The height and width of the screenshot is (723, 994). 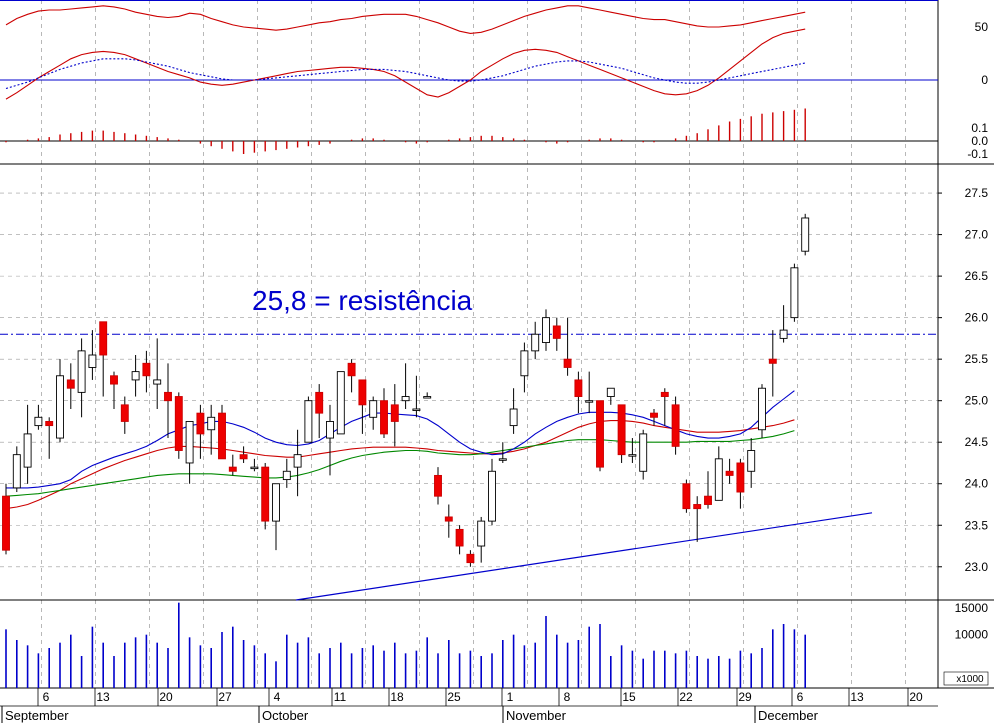 What do you see at coordinates (225, 697) in the screenshot?
I see `x-day-label: 27` at bounding box center [225, 697].